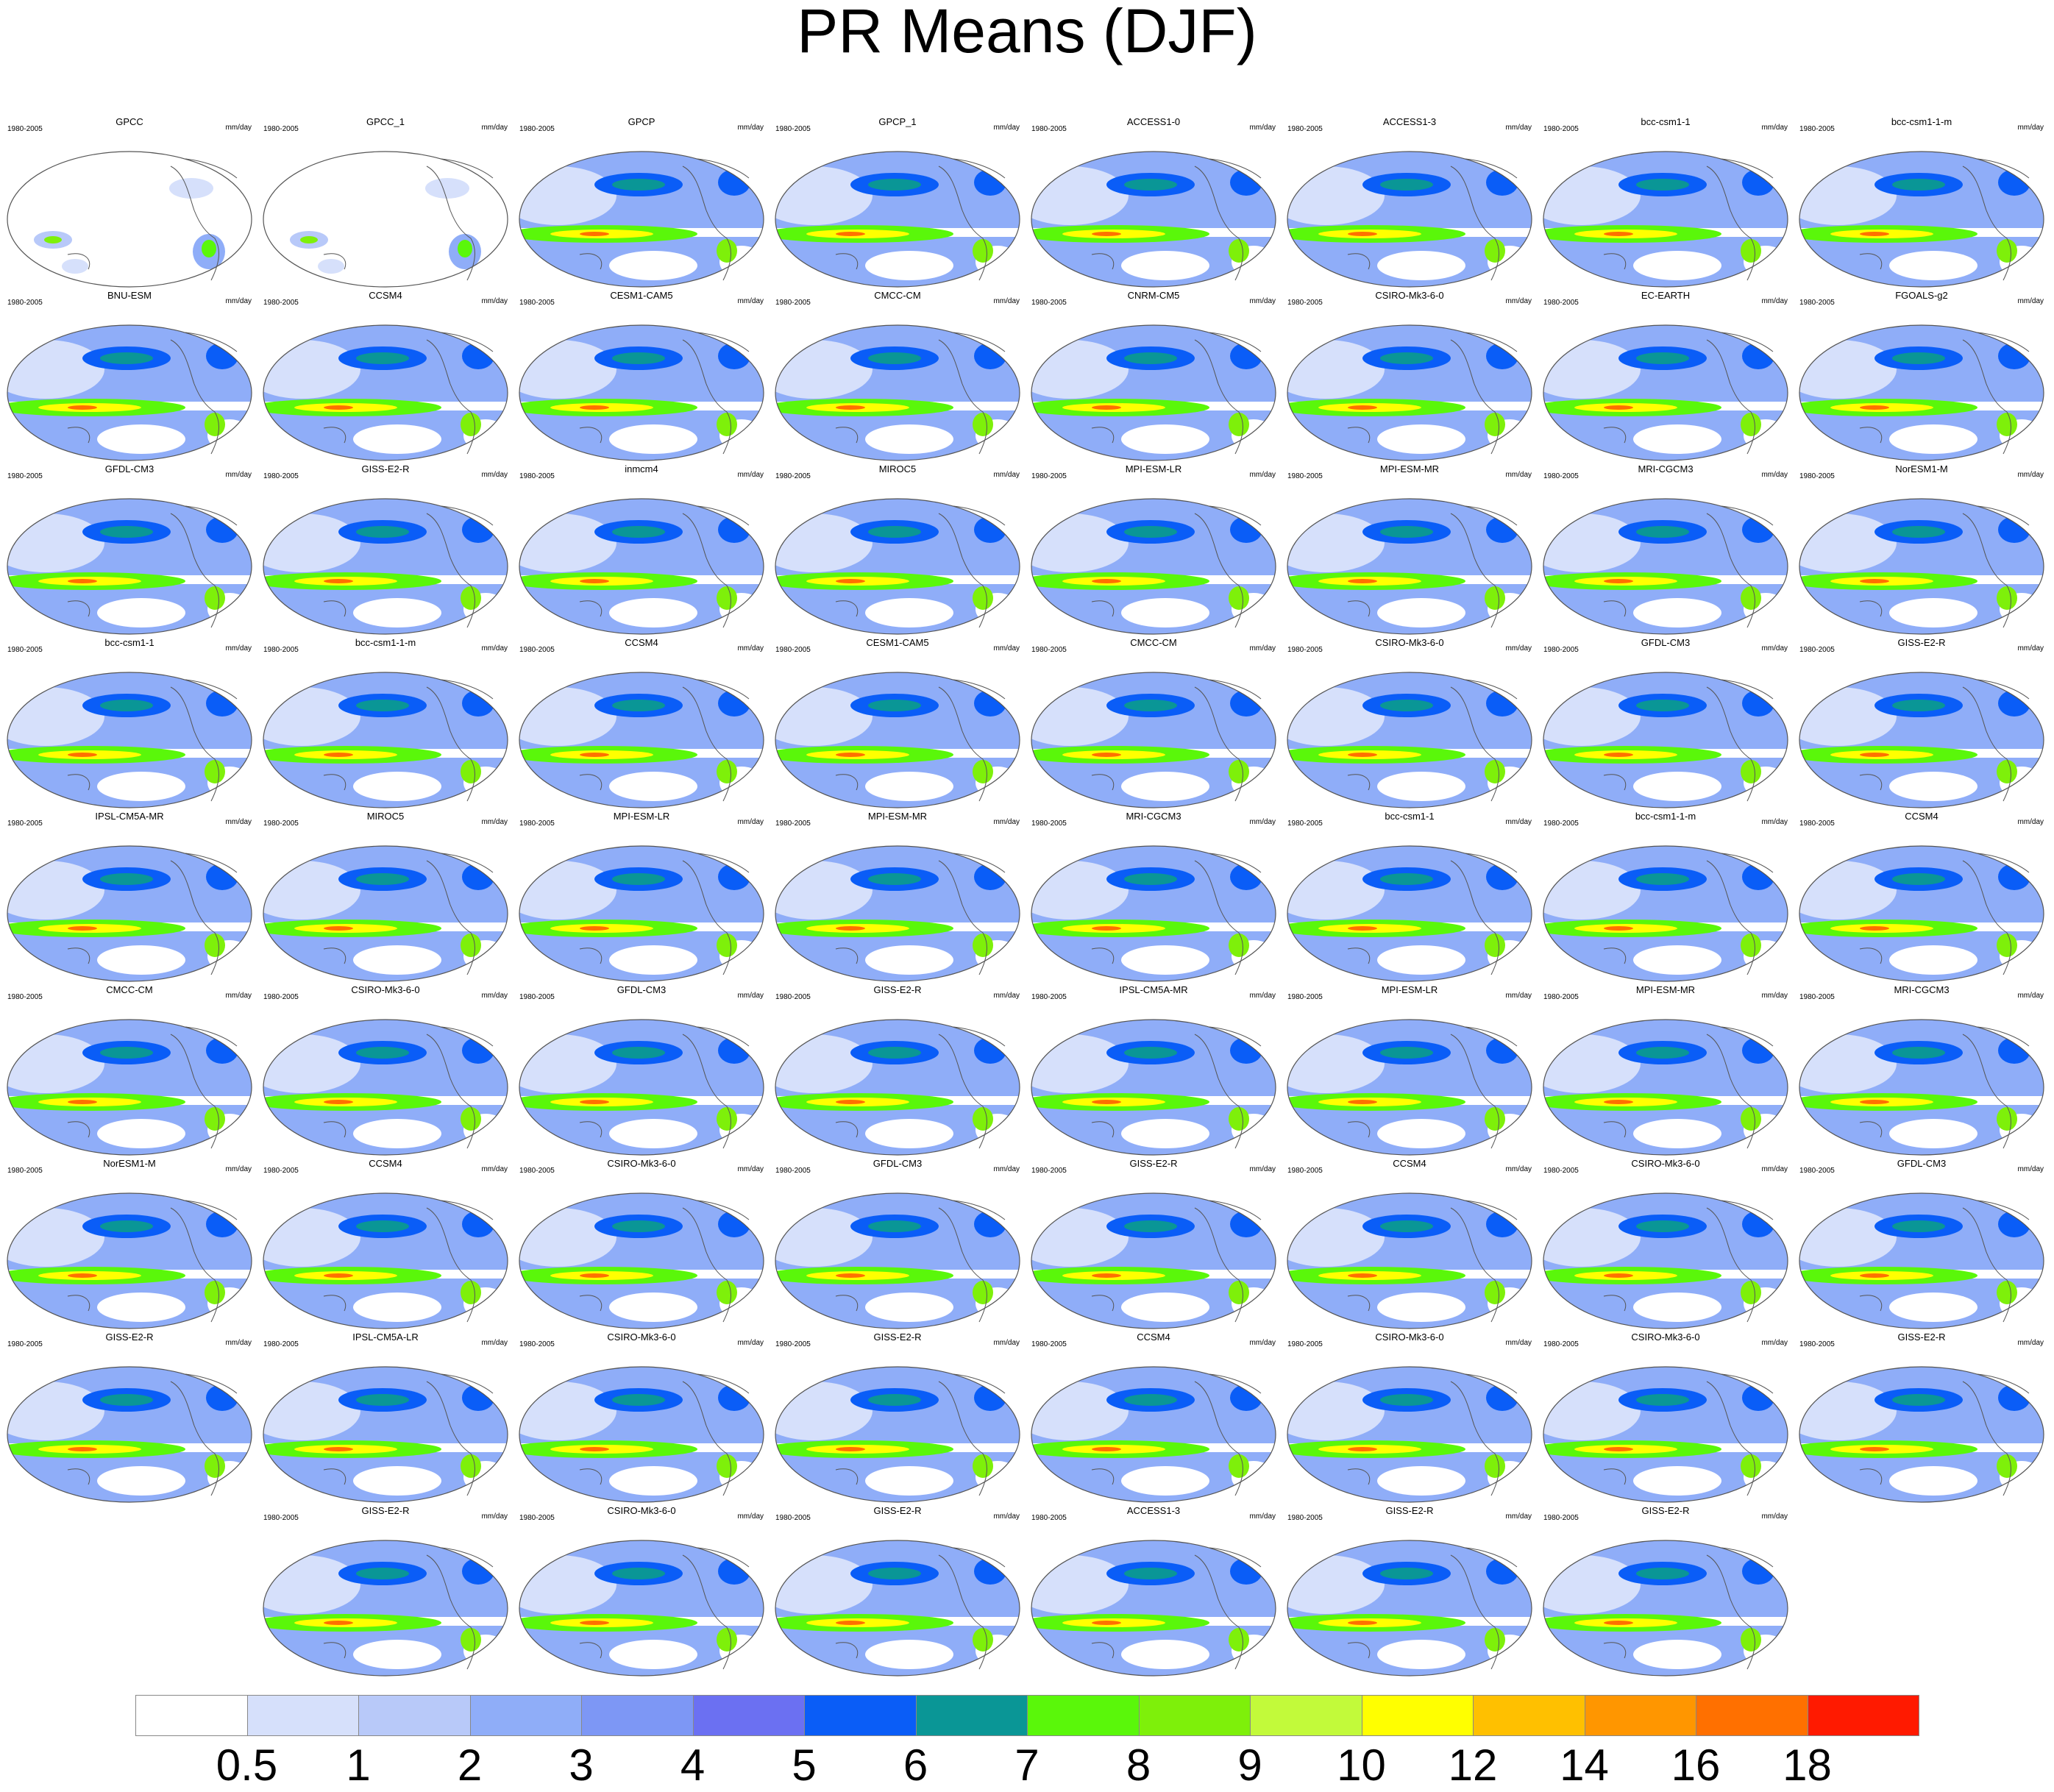 This screenshot has width=2054, height=1792. Describe the element at coordinates (1696, 1765) in the screenshot. I see `colorbar-tick-label: 16` at that location.